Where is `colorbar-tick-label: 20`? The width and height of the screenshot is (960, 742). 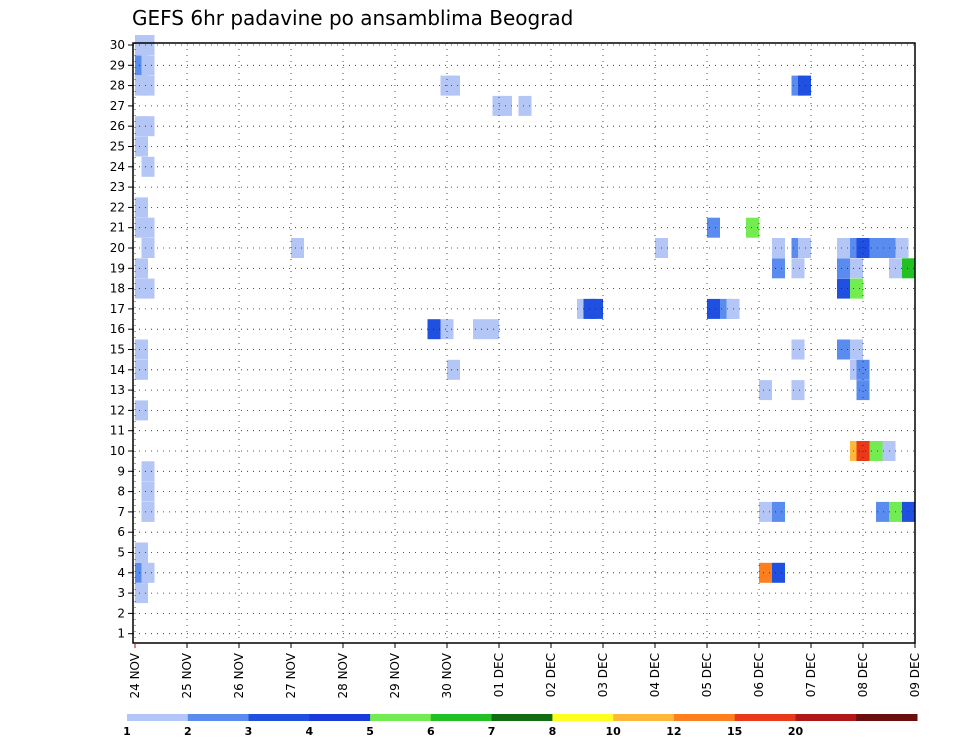
colorbar-tick-label: 20 is located at coordinates (796, 731).